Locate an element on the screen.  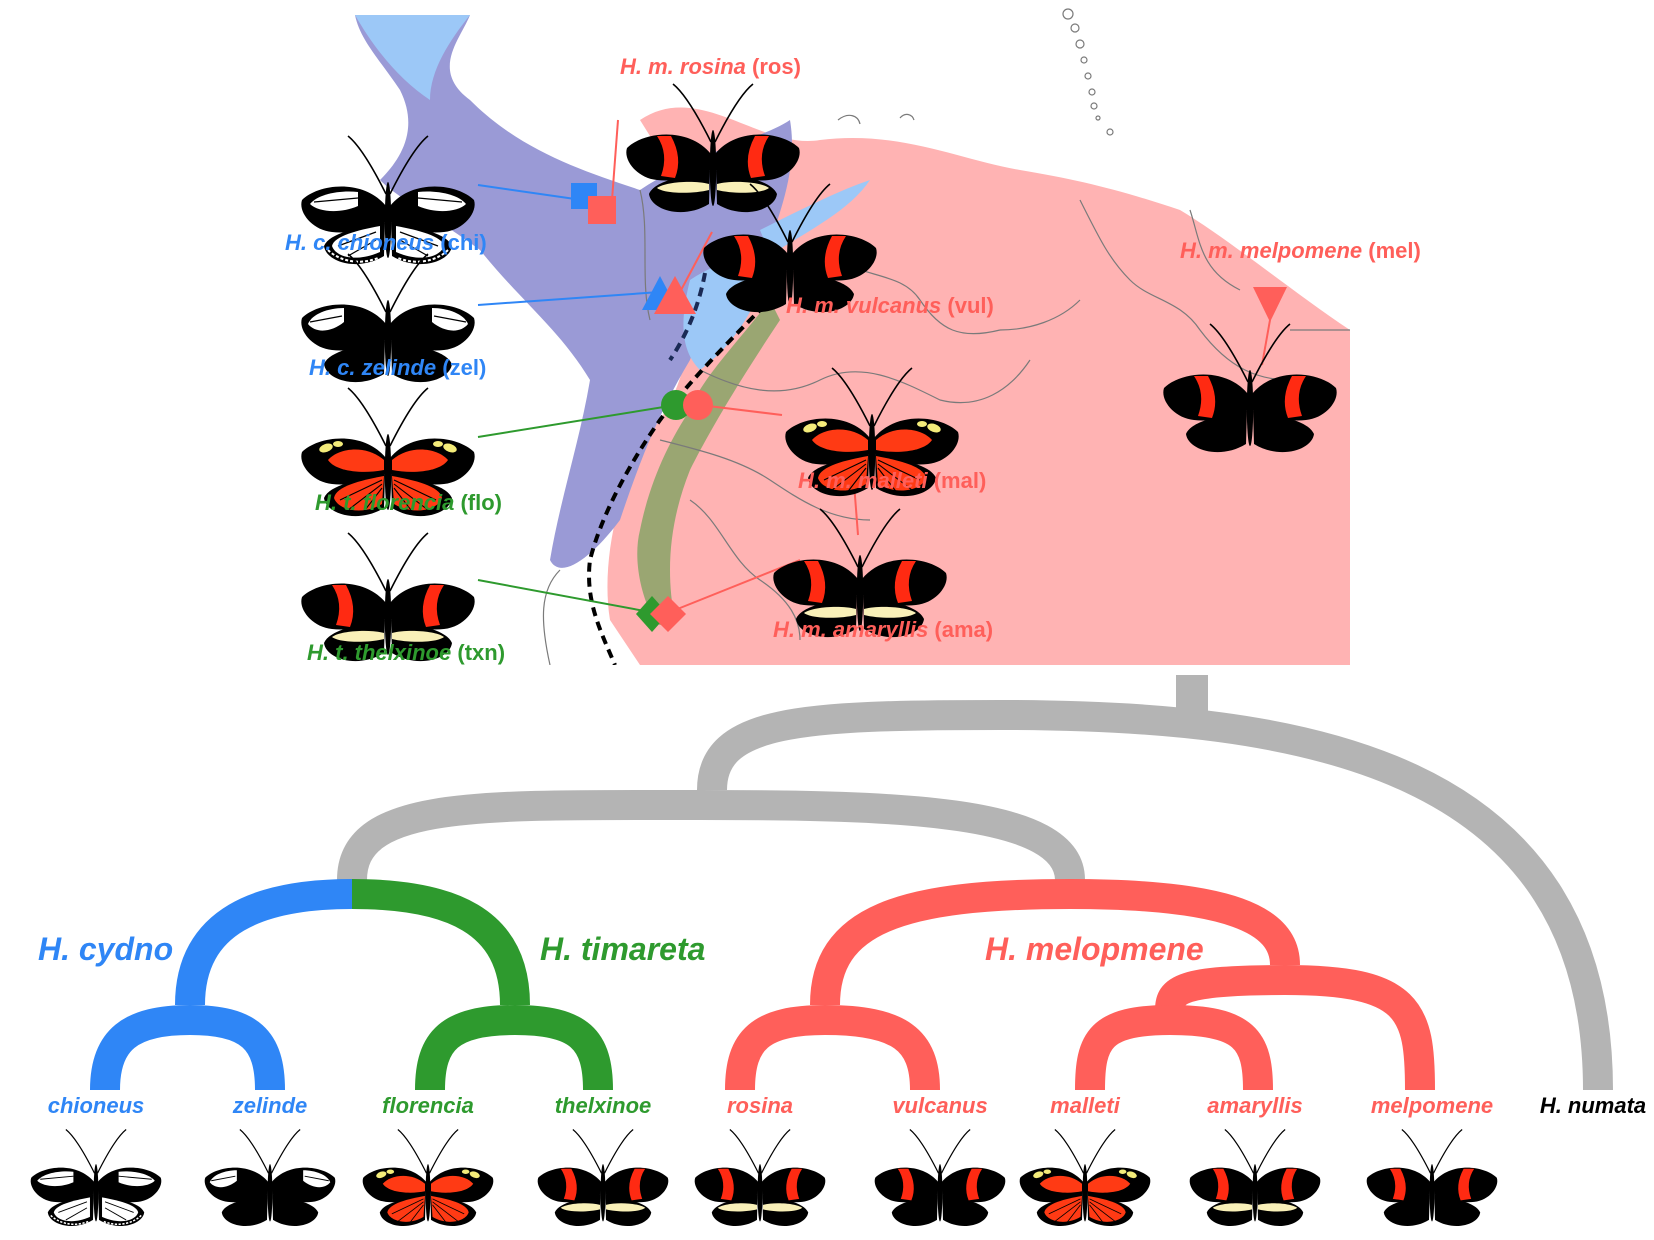
label-chi: H. c. chioneus (chi) is located at coordinates (386, 242).